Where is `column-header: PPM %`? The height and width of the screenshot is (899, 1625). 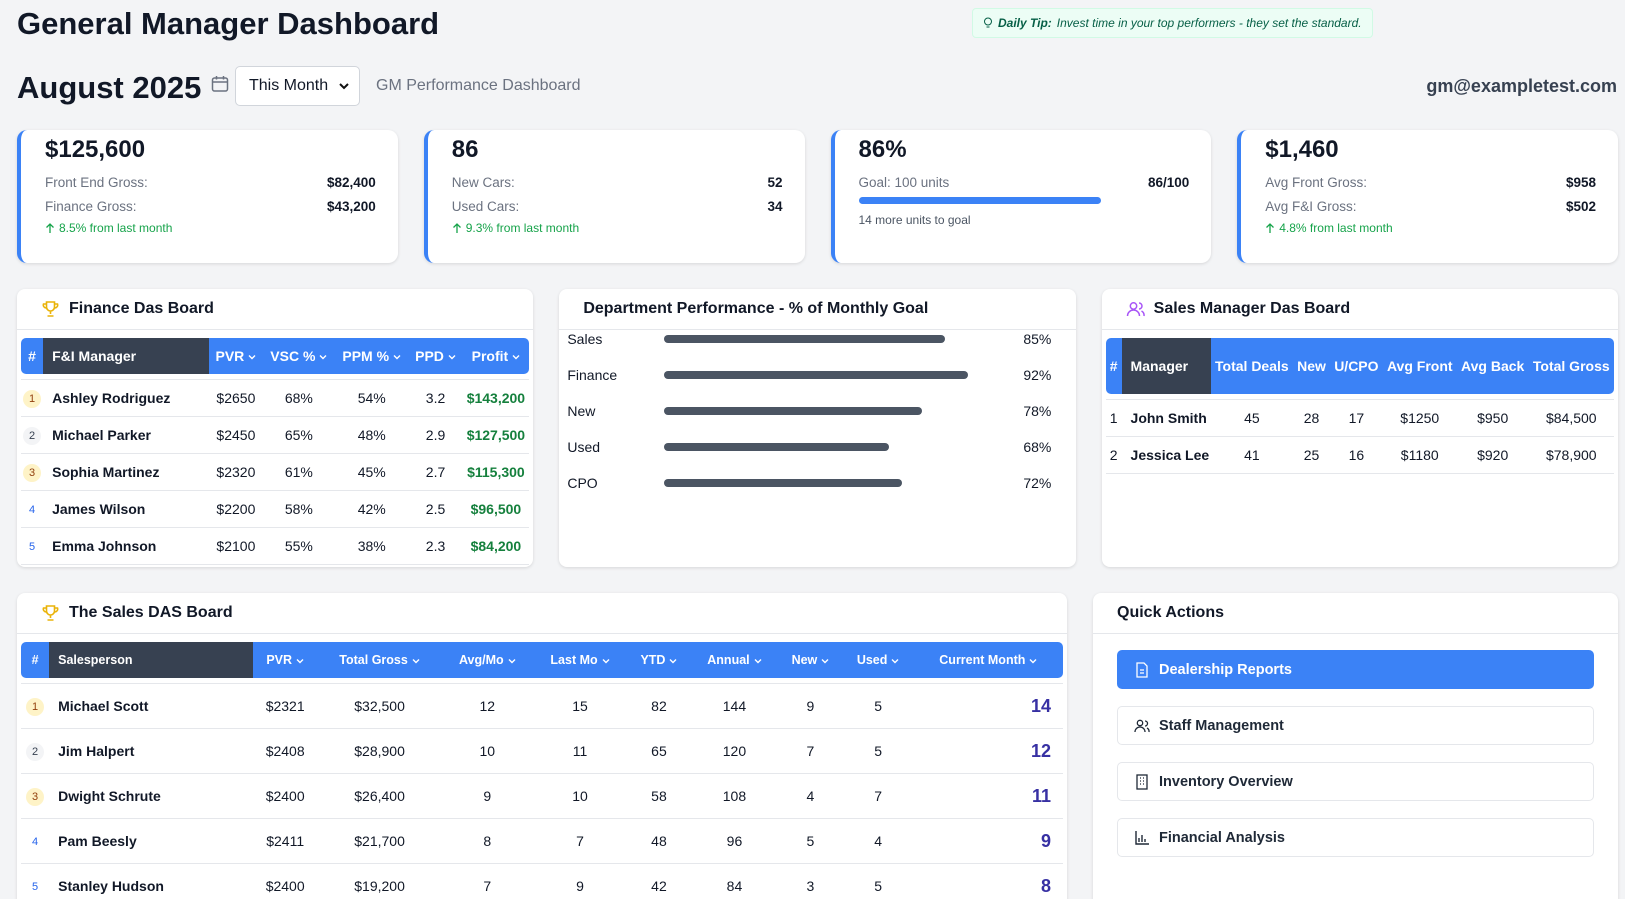 column-header: PPM % is located at coordinates (371, 356).